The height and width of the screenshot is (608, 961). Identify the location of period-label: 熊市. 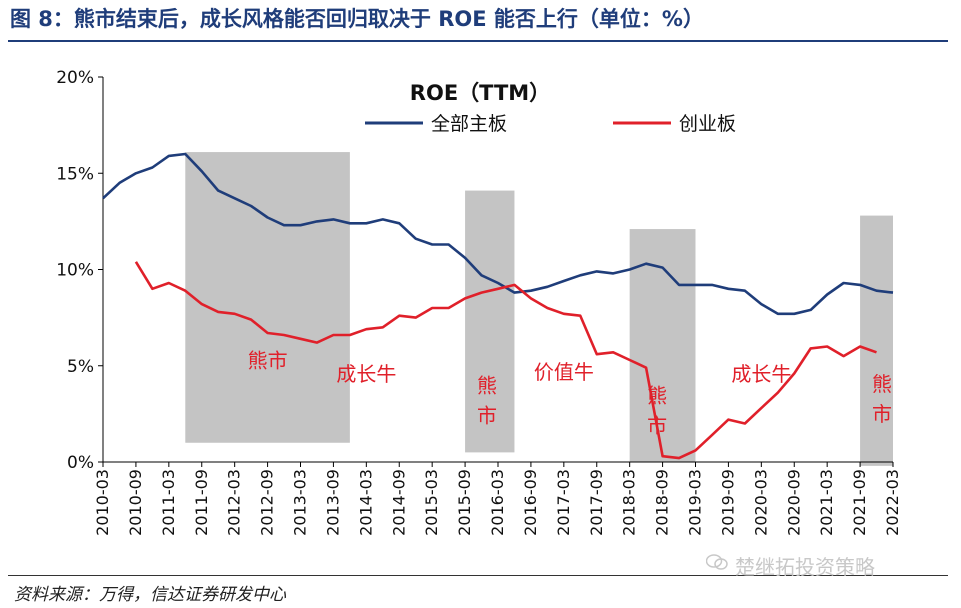
(268, 361).